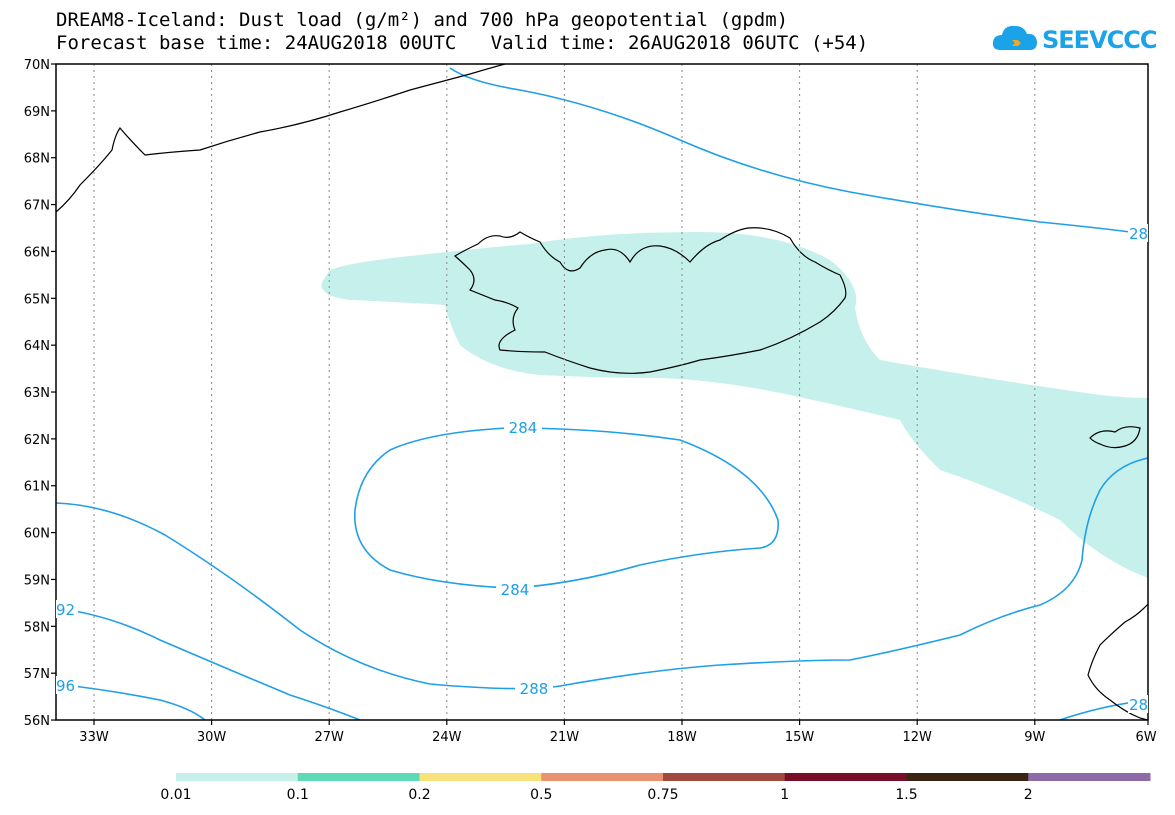  Describe the element at coordinates (37, 346) in the screenshot. I see `lat-tick-label: 64N` at that location.